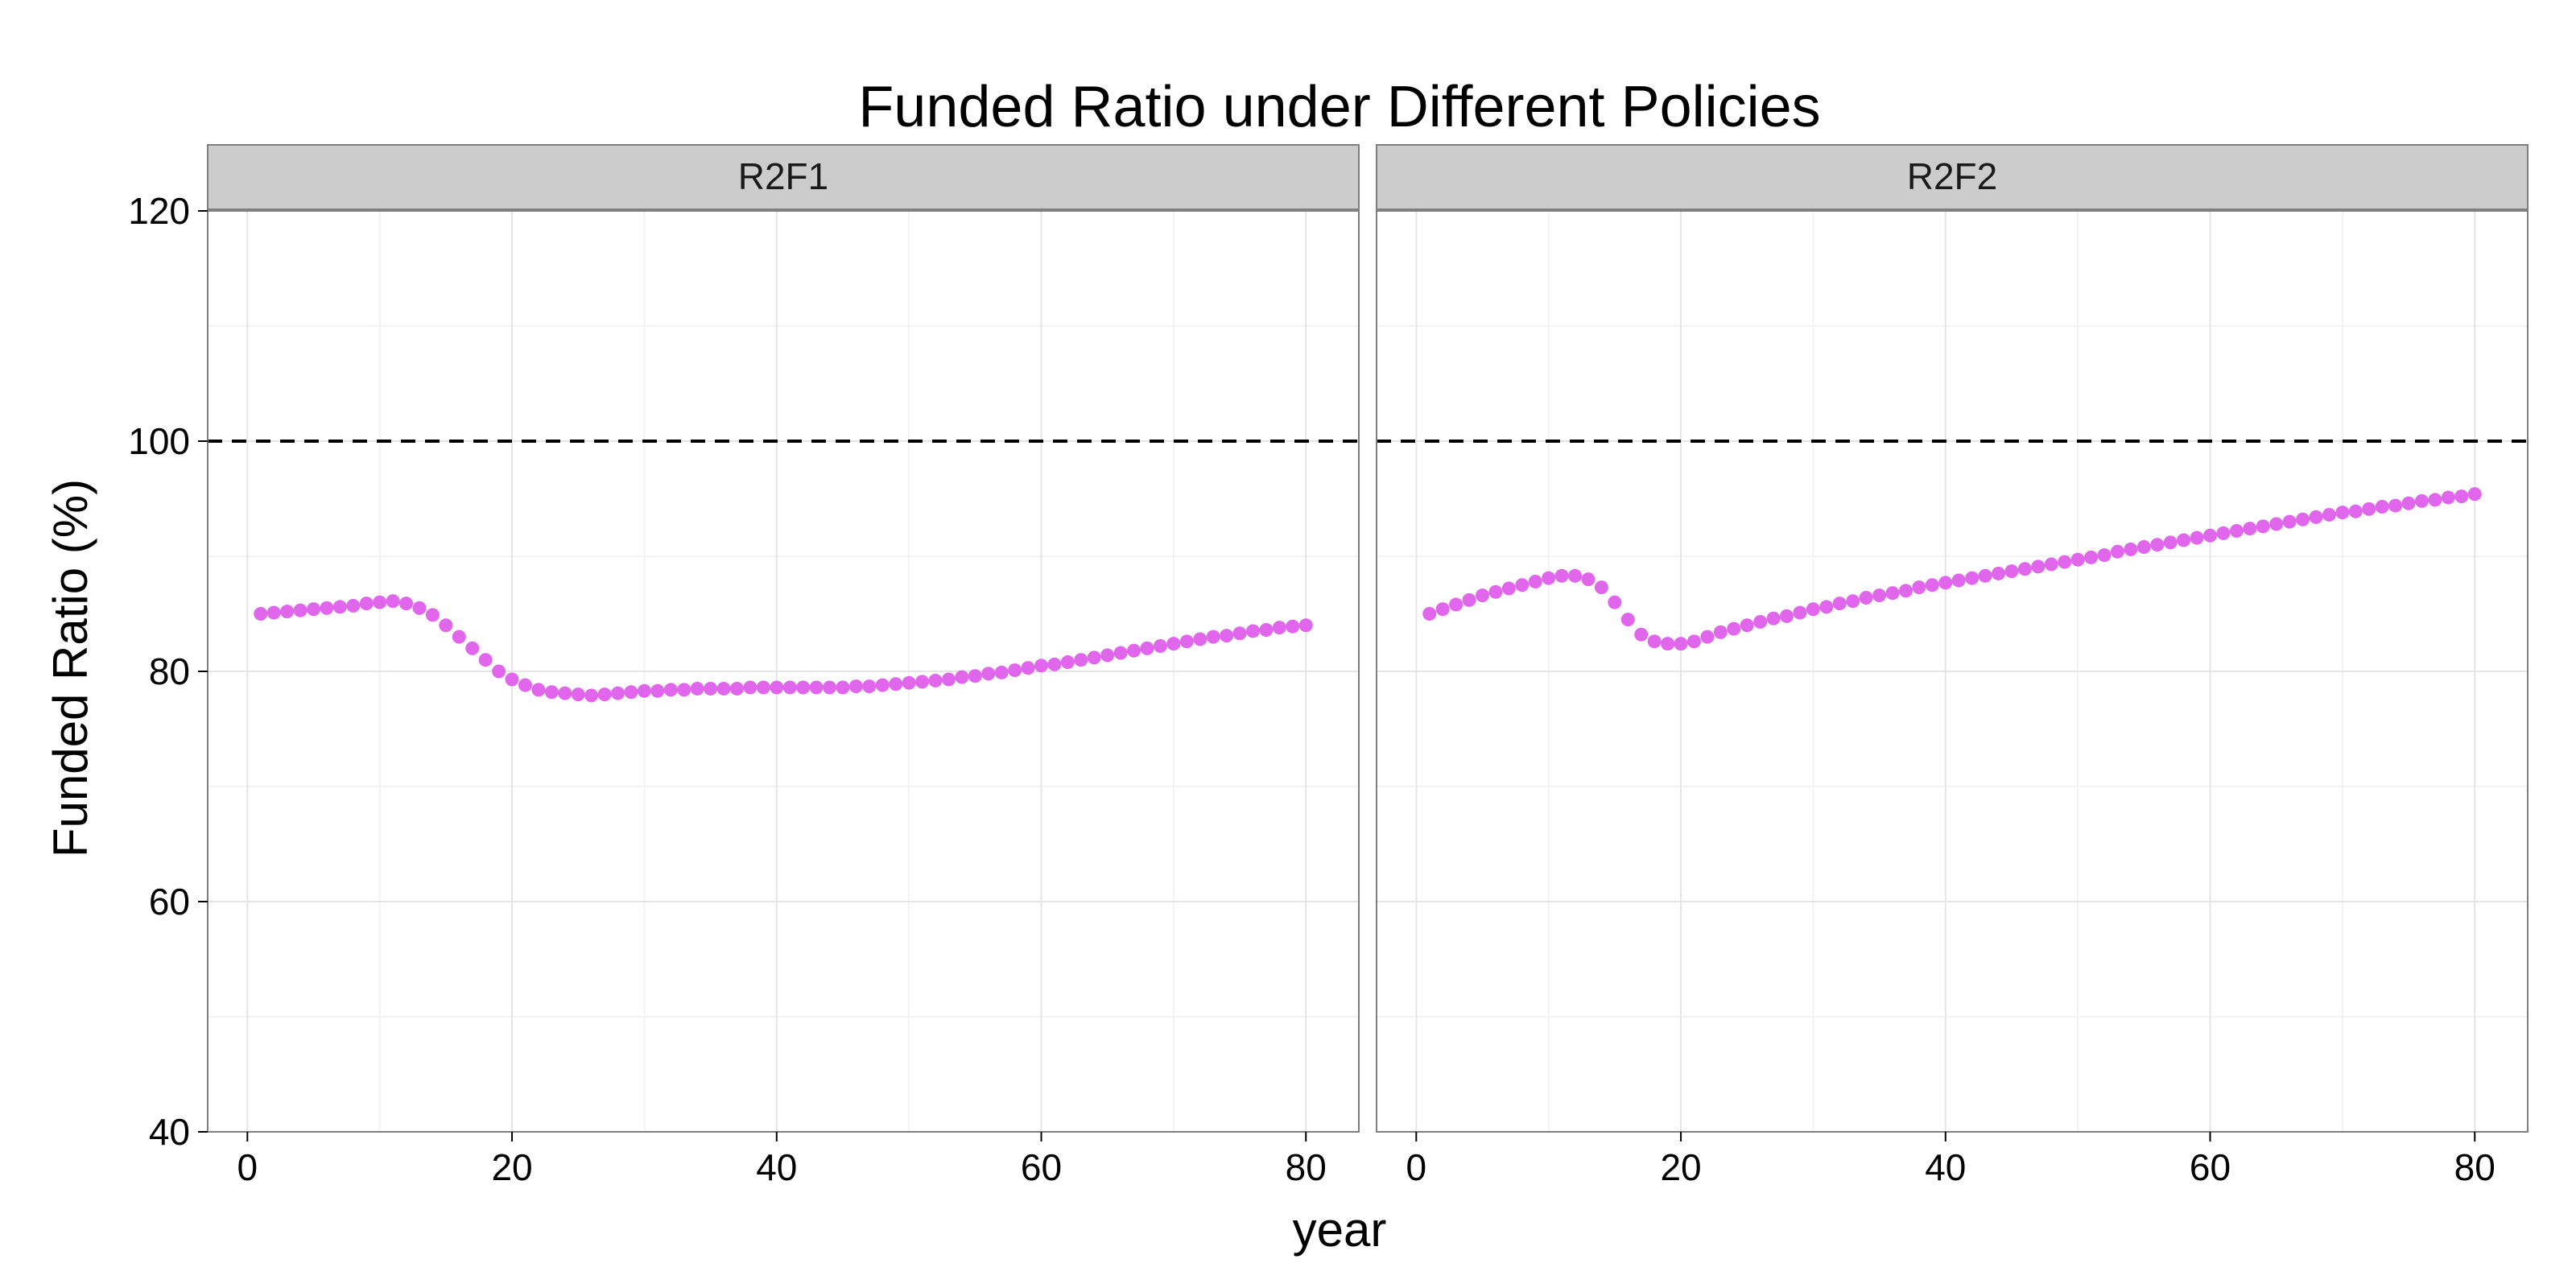 This screenshot has width=2576, height=1288. What do you see at coordinates (783, 648) in the screenshot?
I see `series-points` at bounding box center [783, 648].